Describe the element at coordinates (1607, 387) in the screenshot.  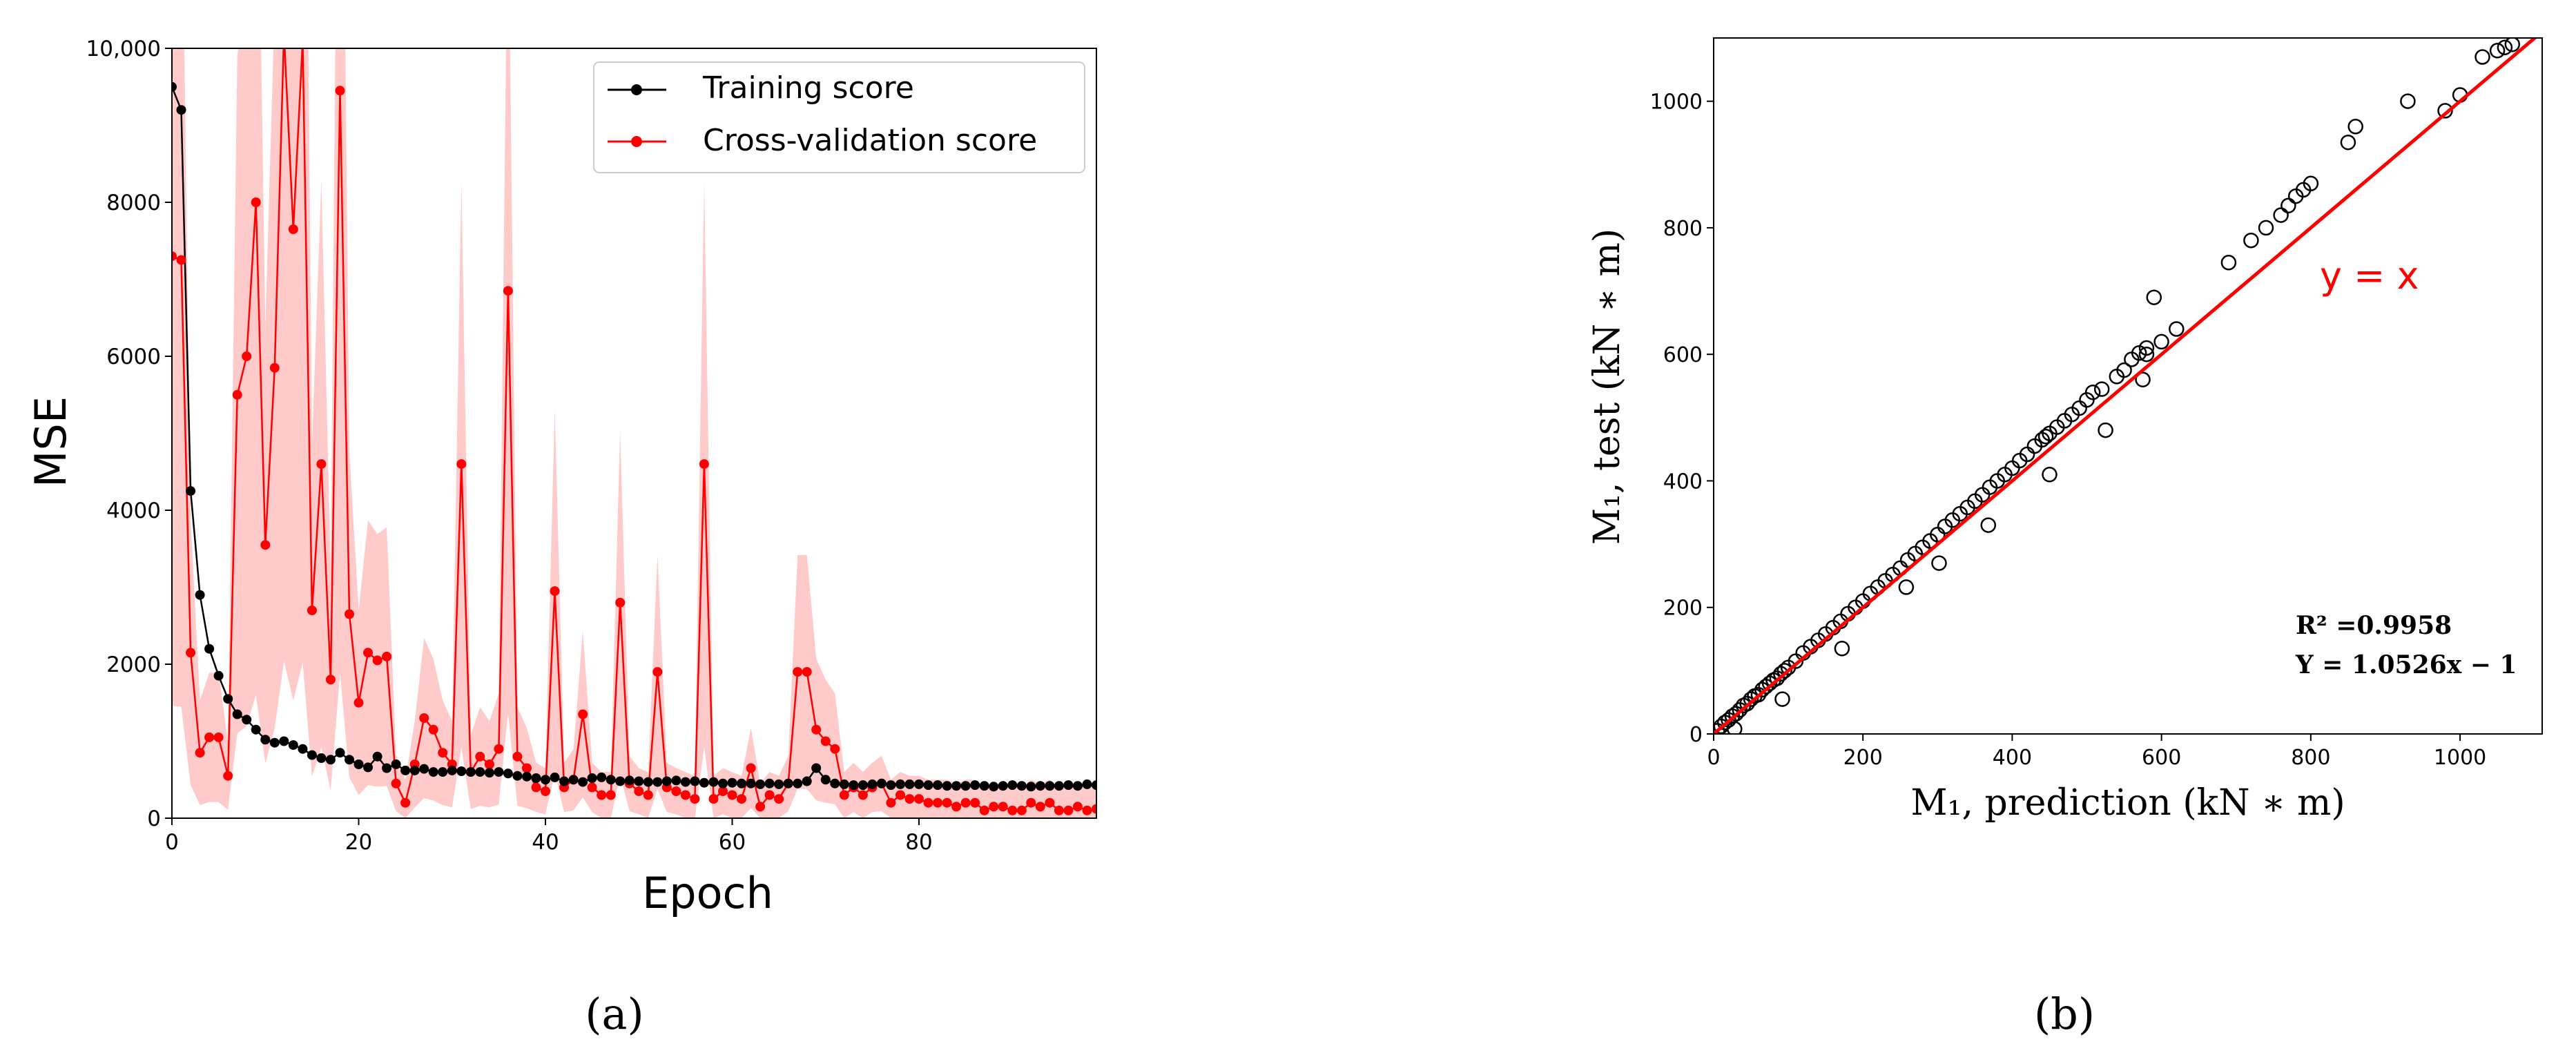
I see `y-axis-label-b: M₁, test (kN ∗ m)` at that location.